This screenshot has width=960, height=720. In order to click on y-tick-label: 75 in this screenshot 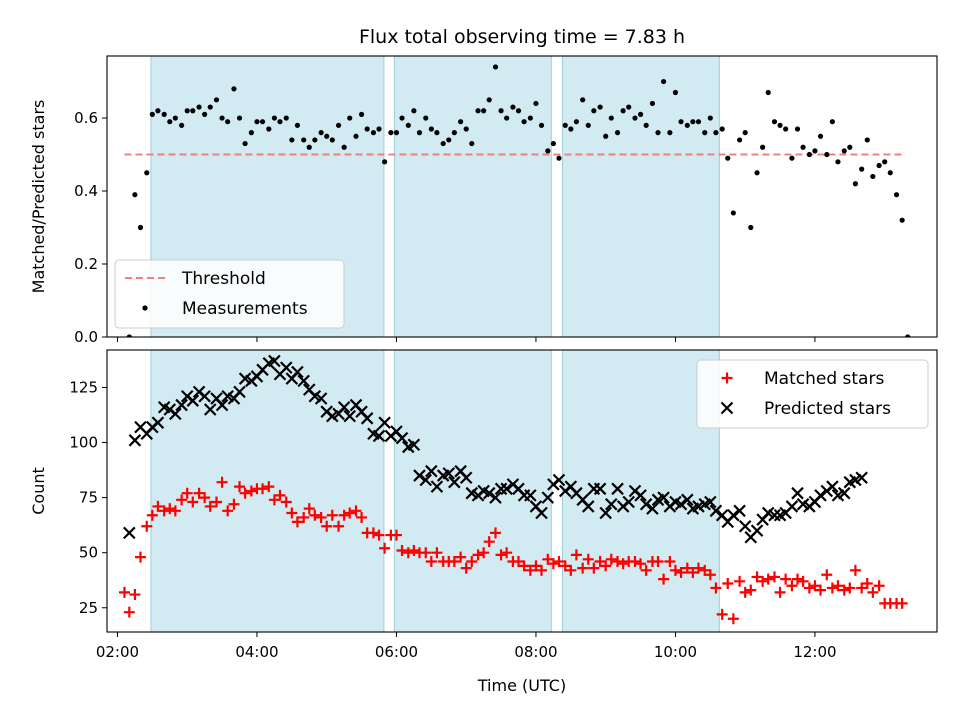, I will do `click(88, 498)`.